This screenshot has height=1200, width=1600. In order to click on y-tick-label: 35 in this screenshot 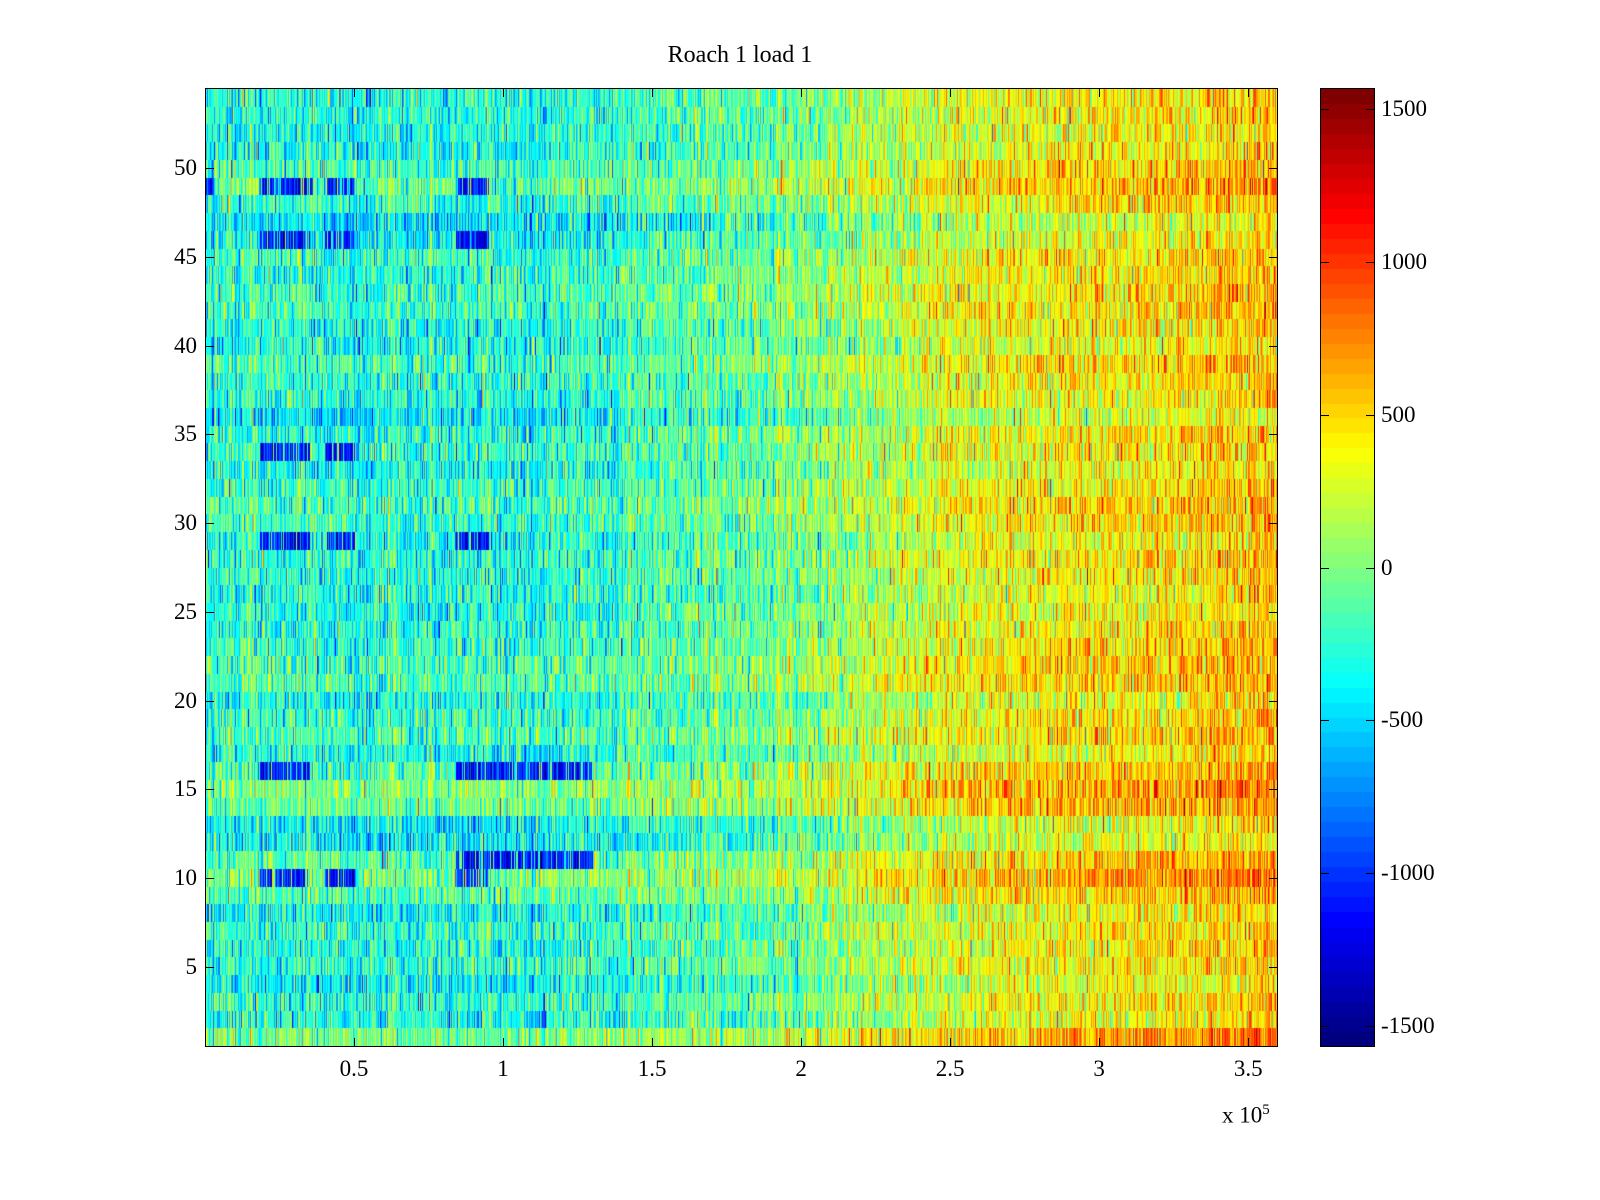, I will do `click(185, 434)`.